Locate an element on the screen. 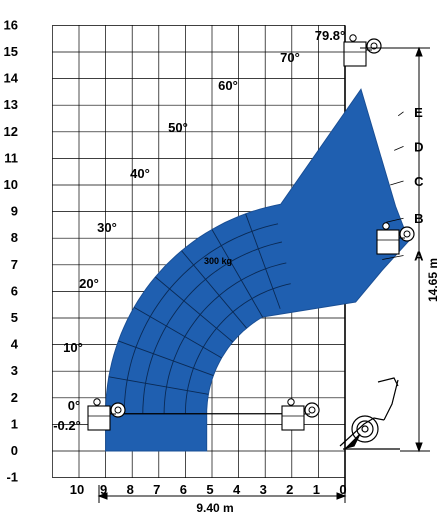  angle-label: 60° is located at coordinates (228, 85).